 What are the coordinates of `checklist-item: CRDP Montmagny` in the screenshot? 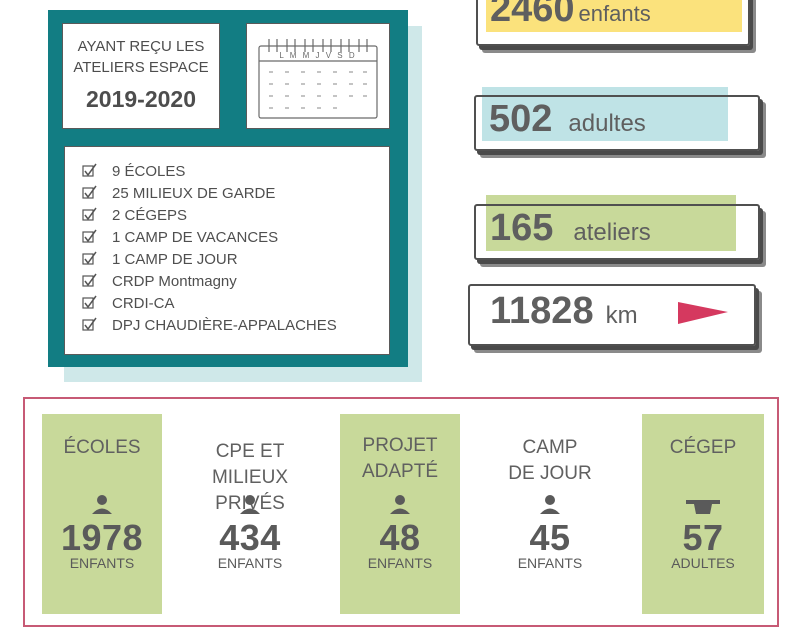 It's located at (235, 281).